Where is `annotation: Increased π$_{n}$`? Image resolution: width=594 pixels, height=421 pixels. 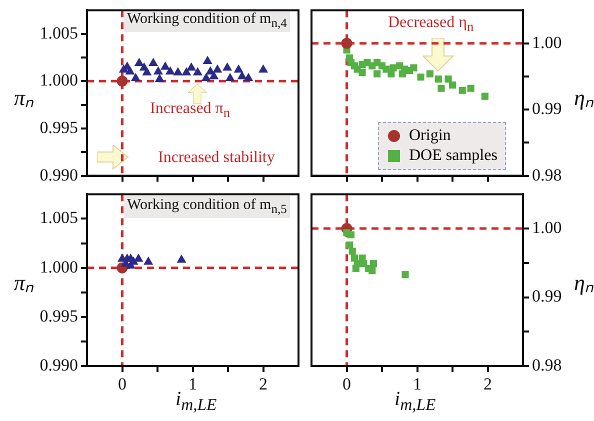 annotation: Increased π$_{n}$ is located at coordinates (190, 111).